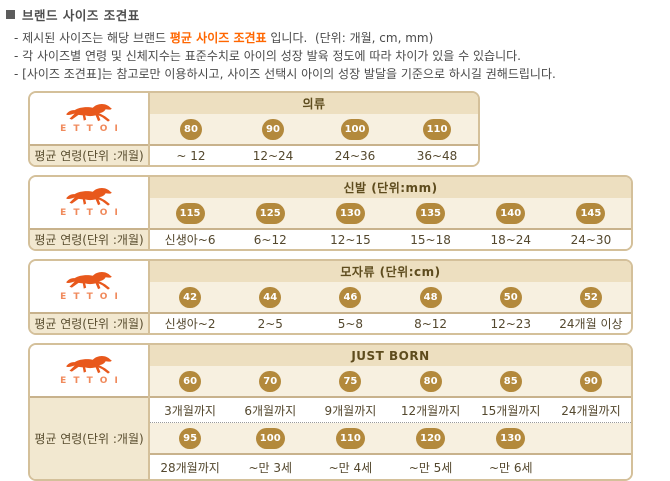  I want to click on age-range: ~ 12, so click(191, 155).